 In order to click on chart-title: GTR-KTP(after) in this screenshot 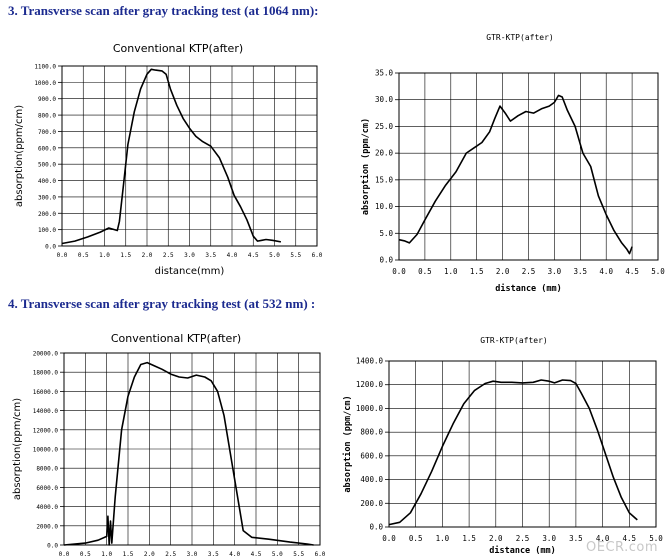, I will do `click(519, 37)`.